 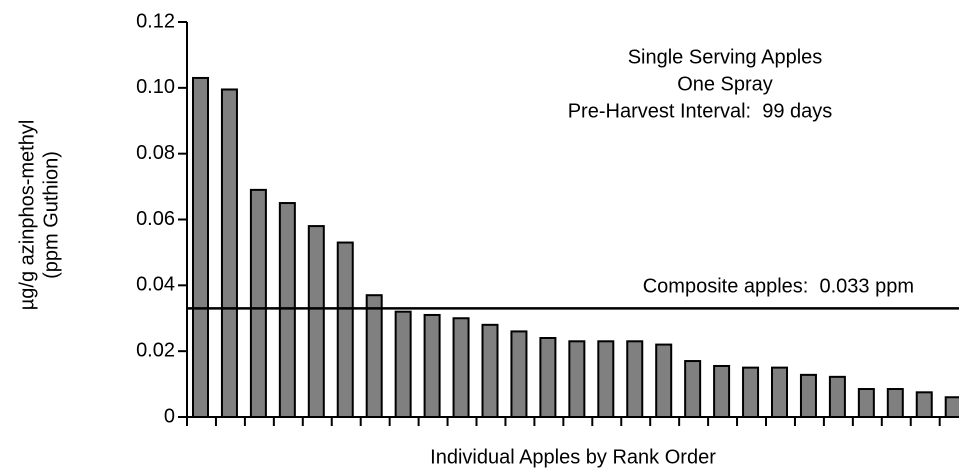 What do you see at coordinates (700, 111) in the screenshot?
I see `annotation: Pre-Harvest Interval: 99 days` at bounding box center [700, 111].